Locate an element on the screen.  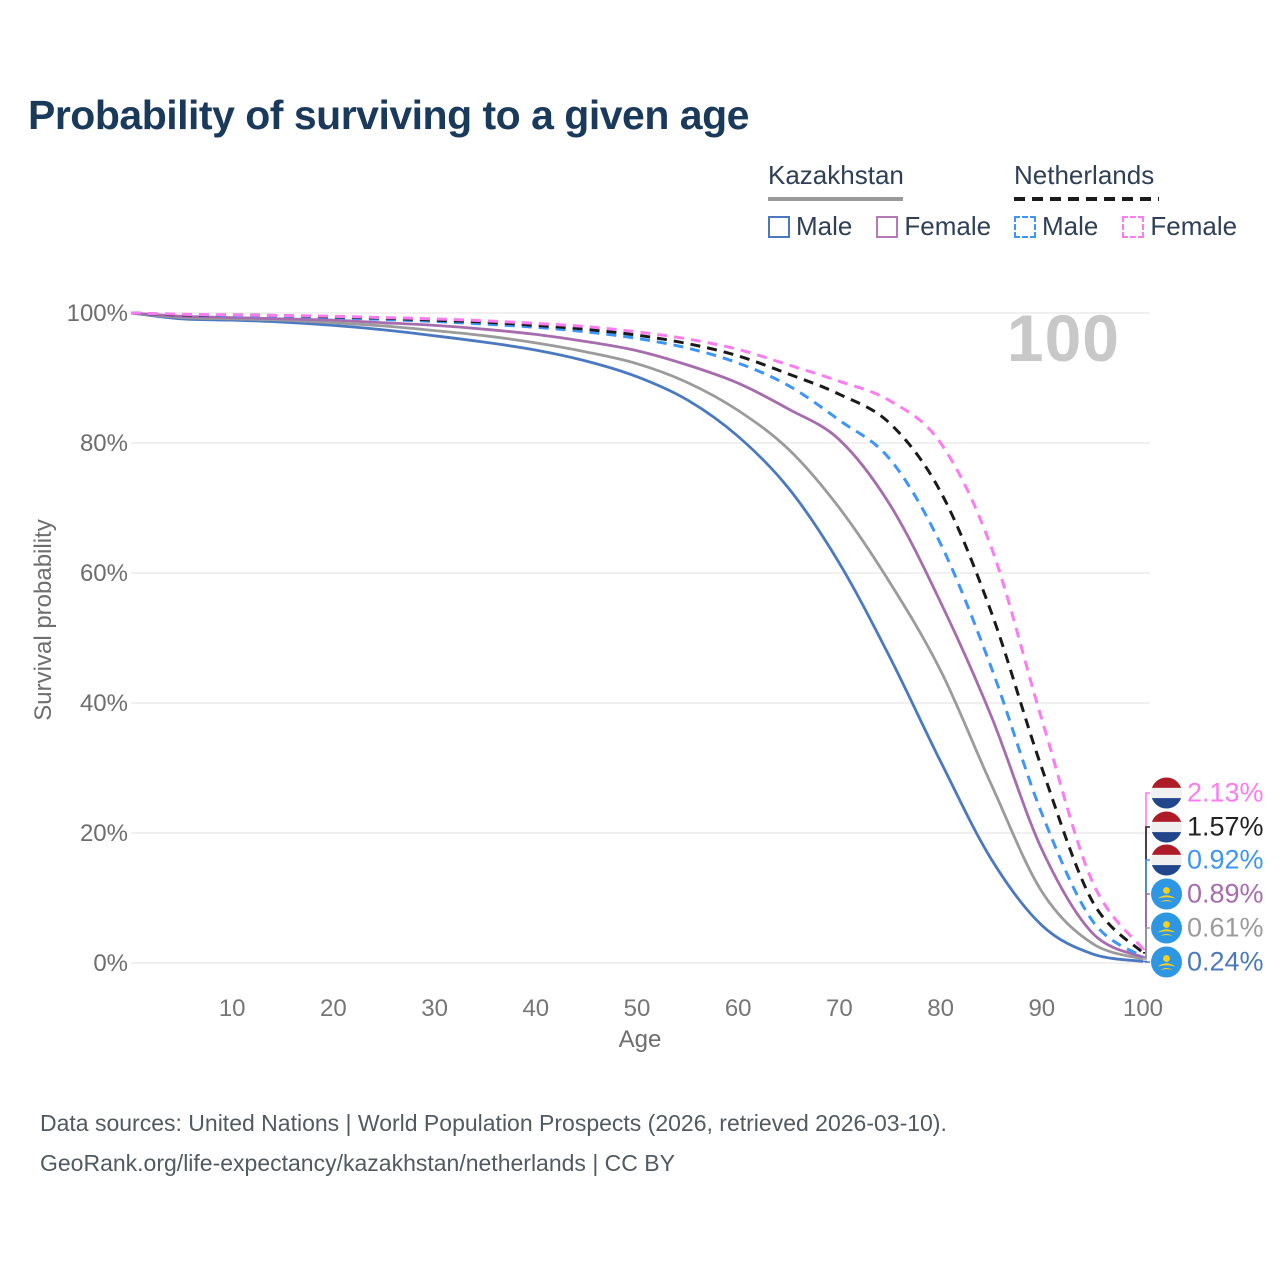
legend-item-kz-male: Male is located at coordinates (810, 226).